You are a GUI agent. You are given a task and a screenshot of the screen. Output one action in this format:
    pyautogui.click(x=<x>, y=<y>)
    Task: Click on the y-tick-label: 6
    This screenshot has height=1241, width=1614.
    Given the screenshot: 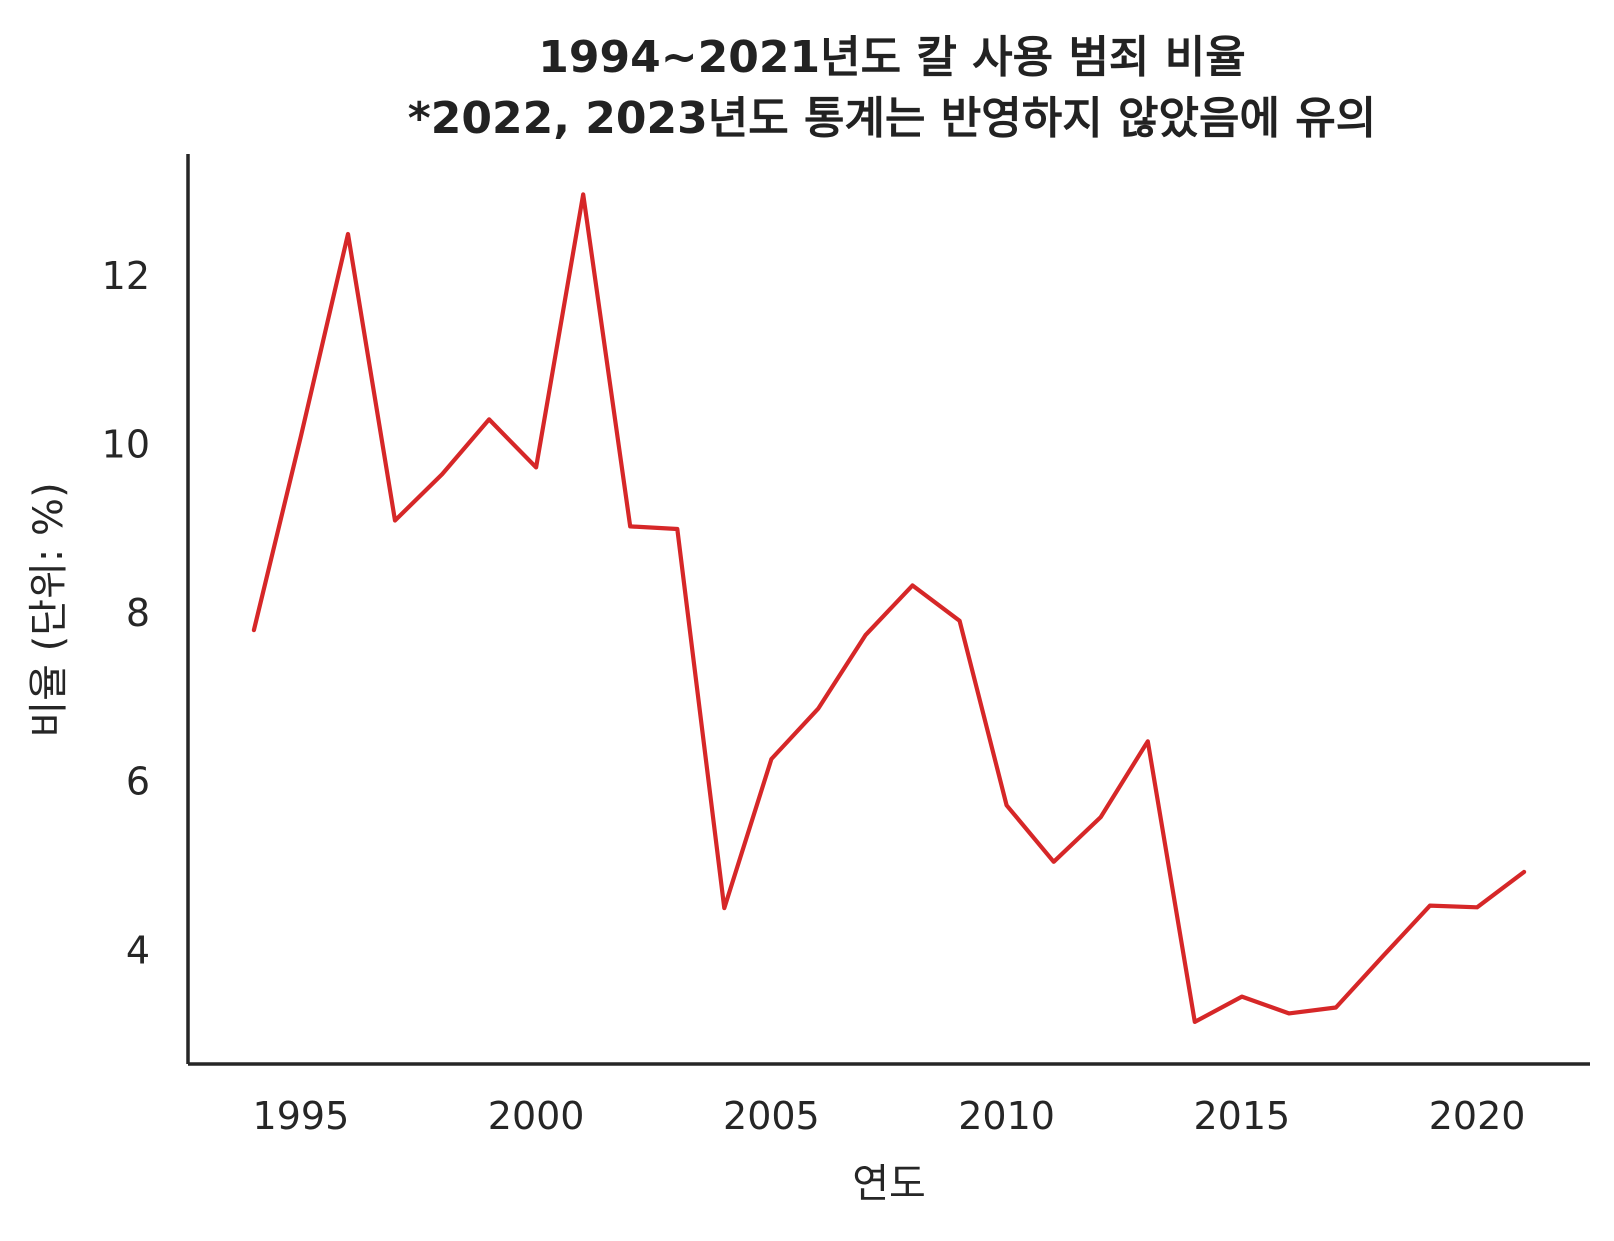 What is the action you would take?
    pyautogui.click(x=138, y=782)
    